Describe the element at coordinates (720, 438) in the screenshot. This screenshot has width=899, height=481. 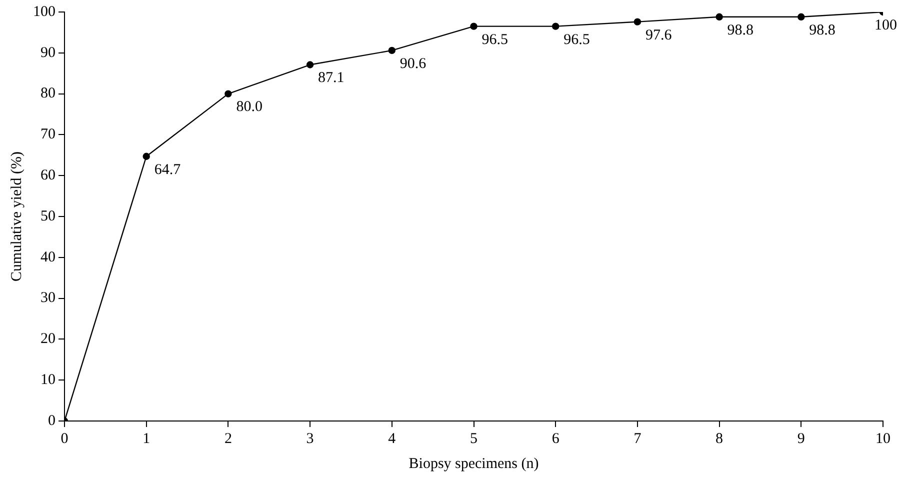
I see `x-tick-label: 8` at that location.